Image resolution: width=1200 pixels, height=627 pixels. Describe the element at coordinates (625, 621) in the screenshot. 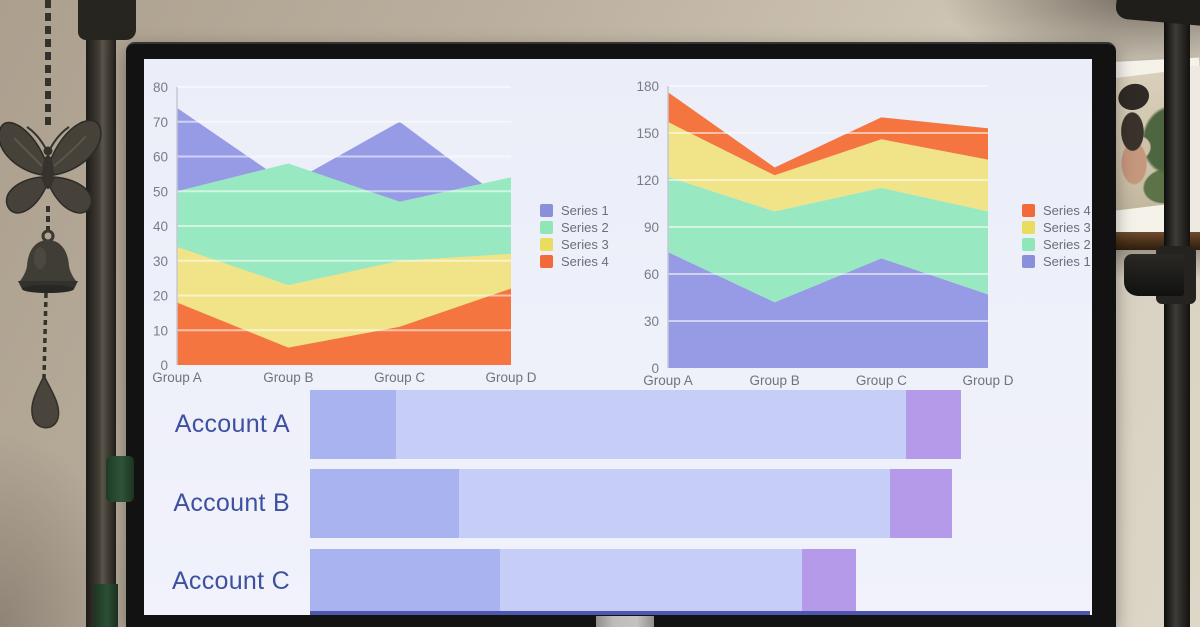

I see `monitor-stand` at that location.